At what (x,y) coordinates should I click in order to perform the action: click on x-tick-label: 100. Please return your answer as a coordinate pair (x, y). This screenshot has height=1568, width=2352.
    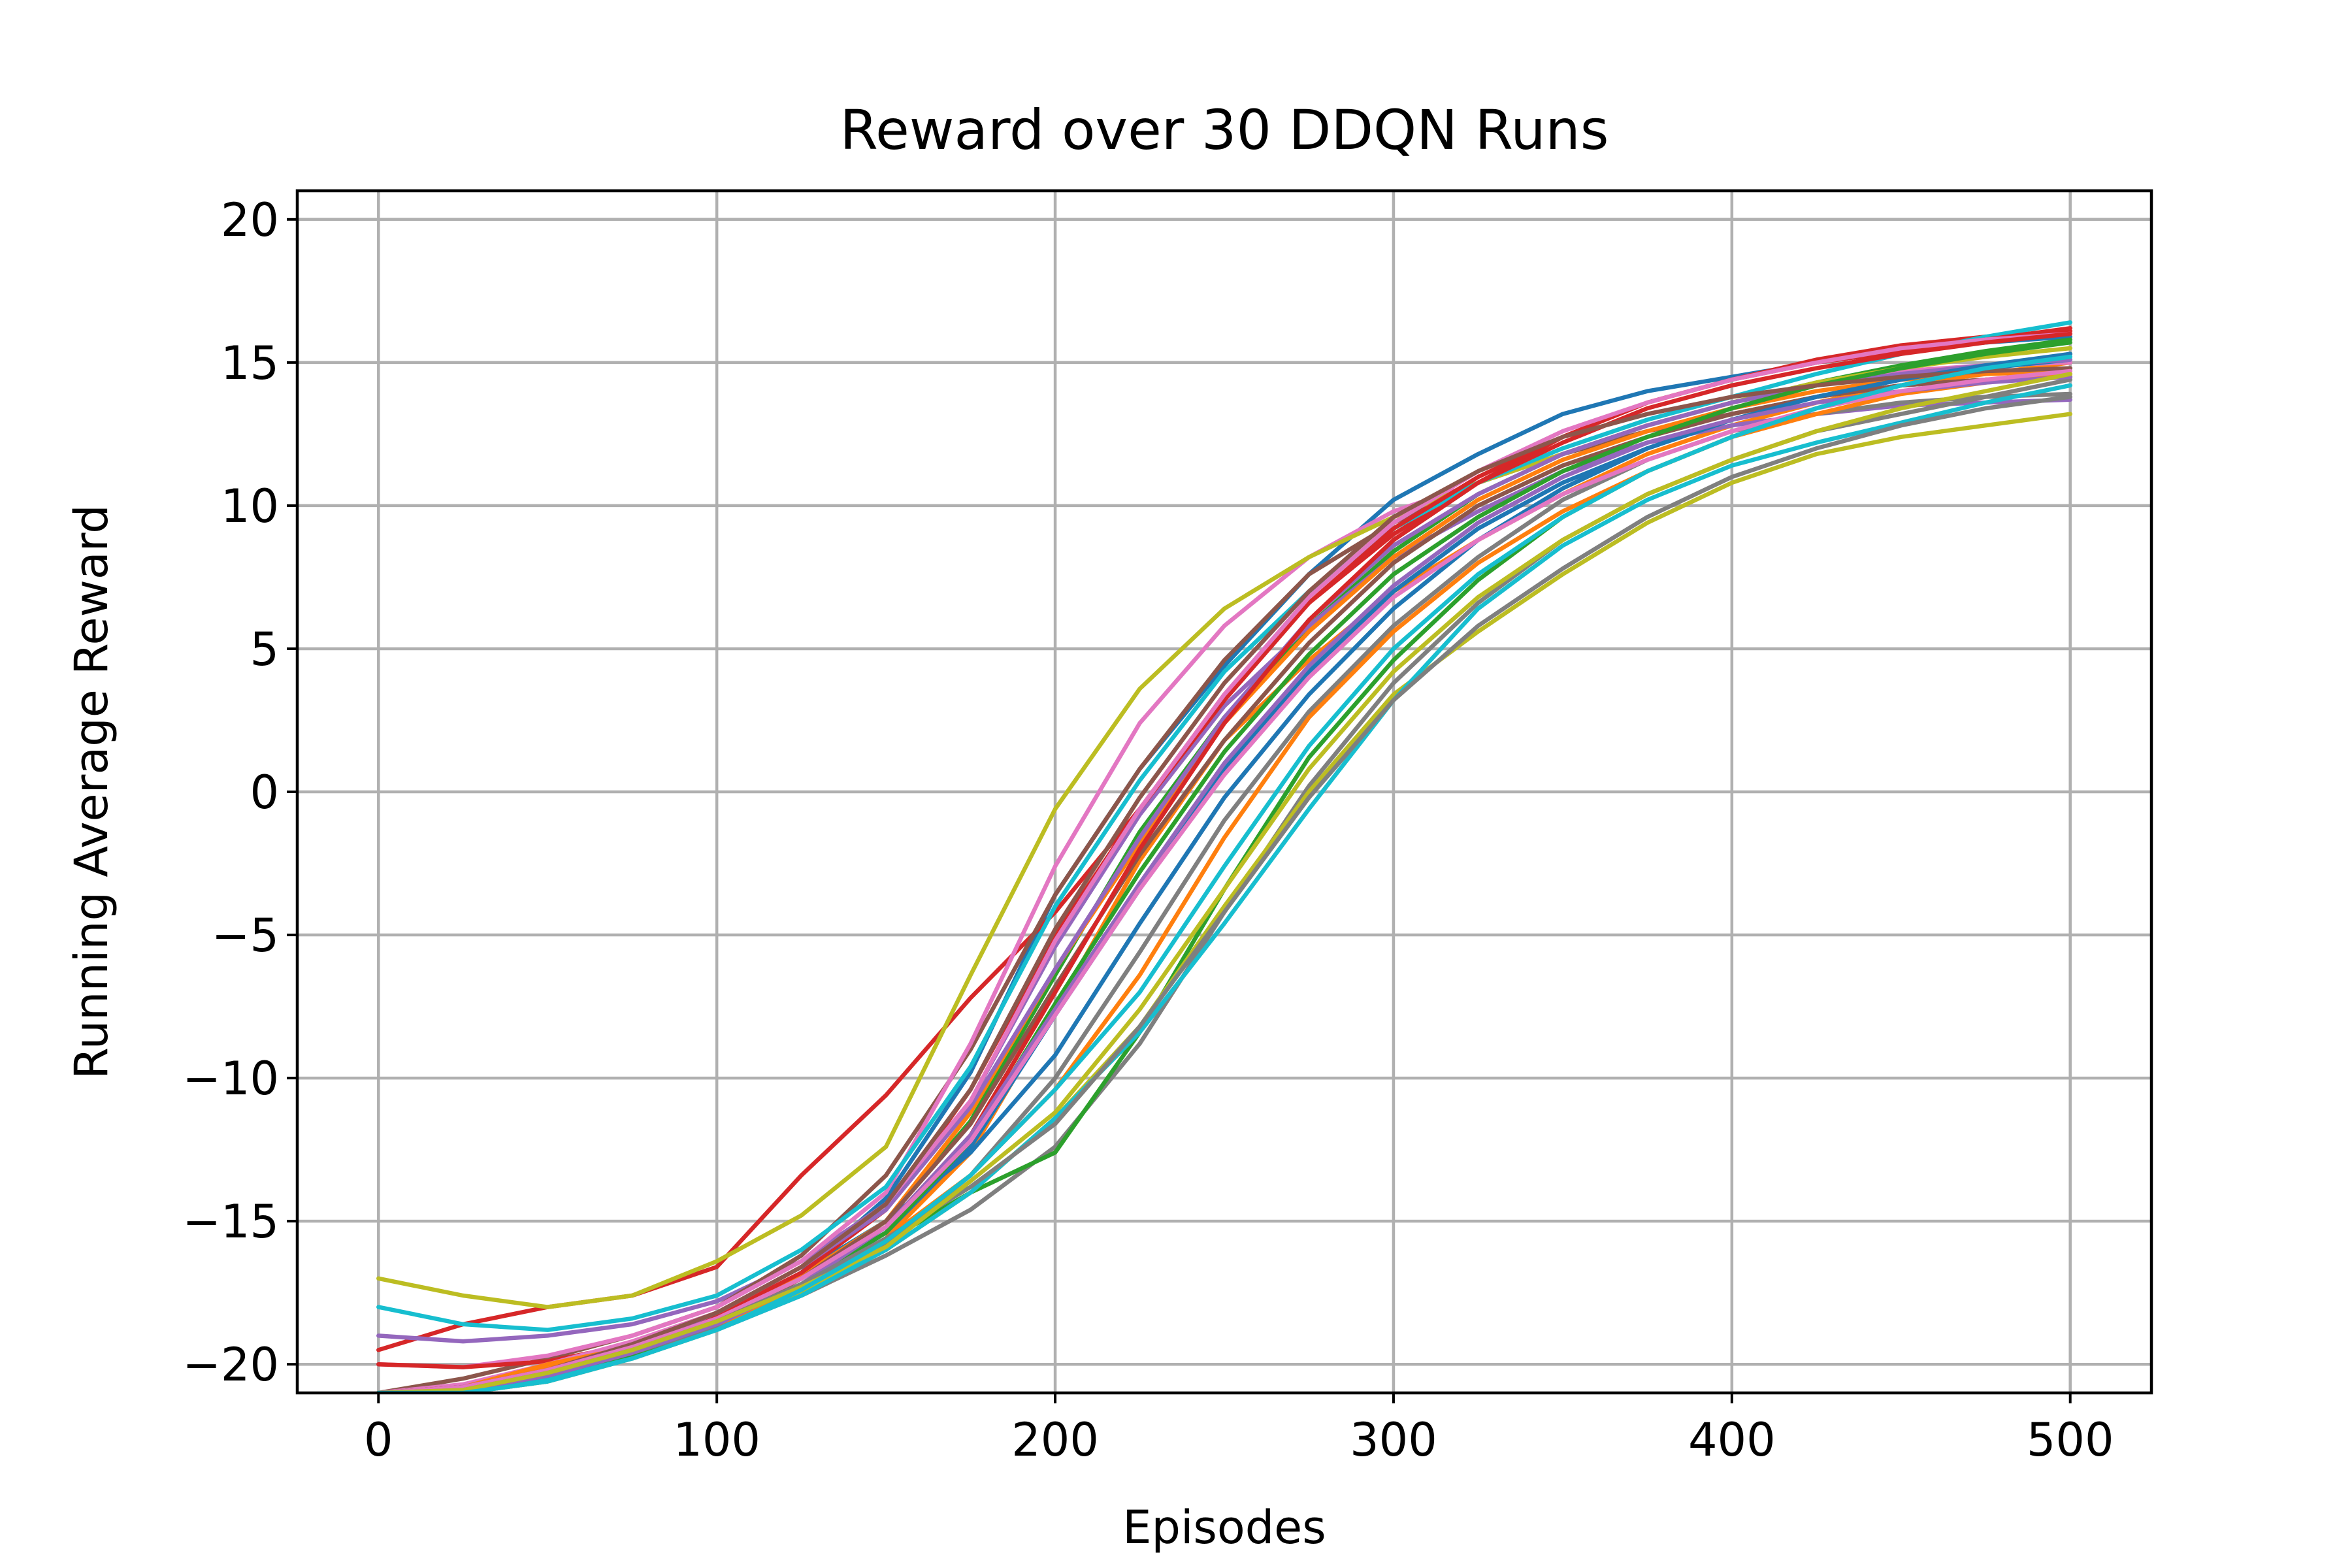
    Looking at the image, I should click on (716, 1440).